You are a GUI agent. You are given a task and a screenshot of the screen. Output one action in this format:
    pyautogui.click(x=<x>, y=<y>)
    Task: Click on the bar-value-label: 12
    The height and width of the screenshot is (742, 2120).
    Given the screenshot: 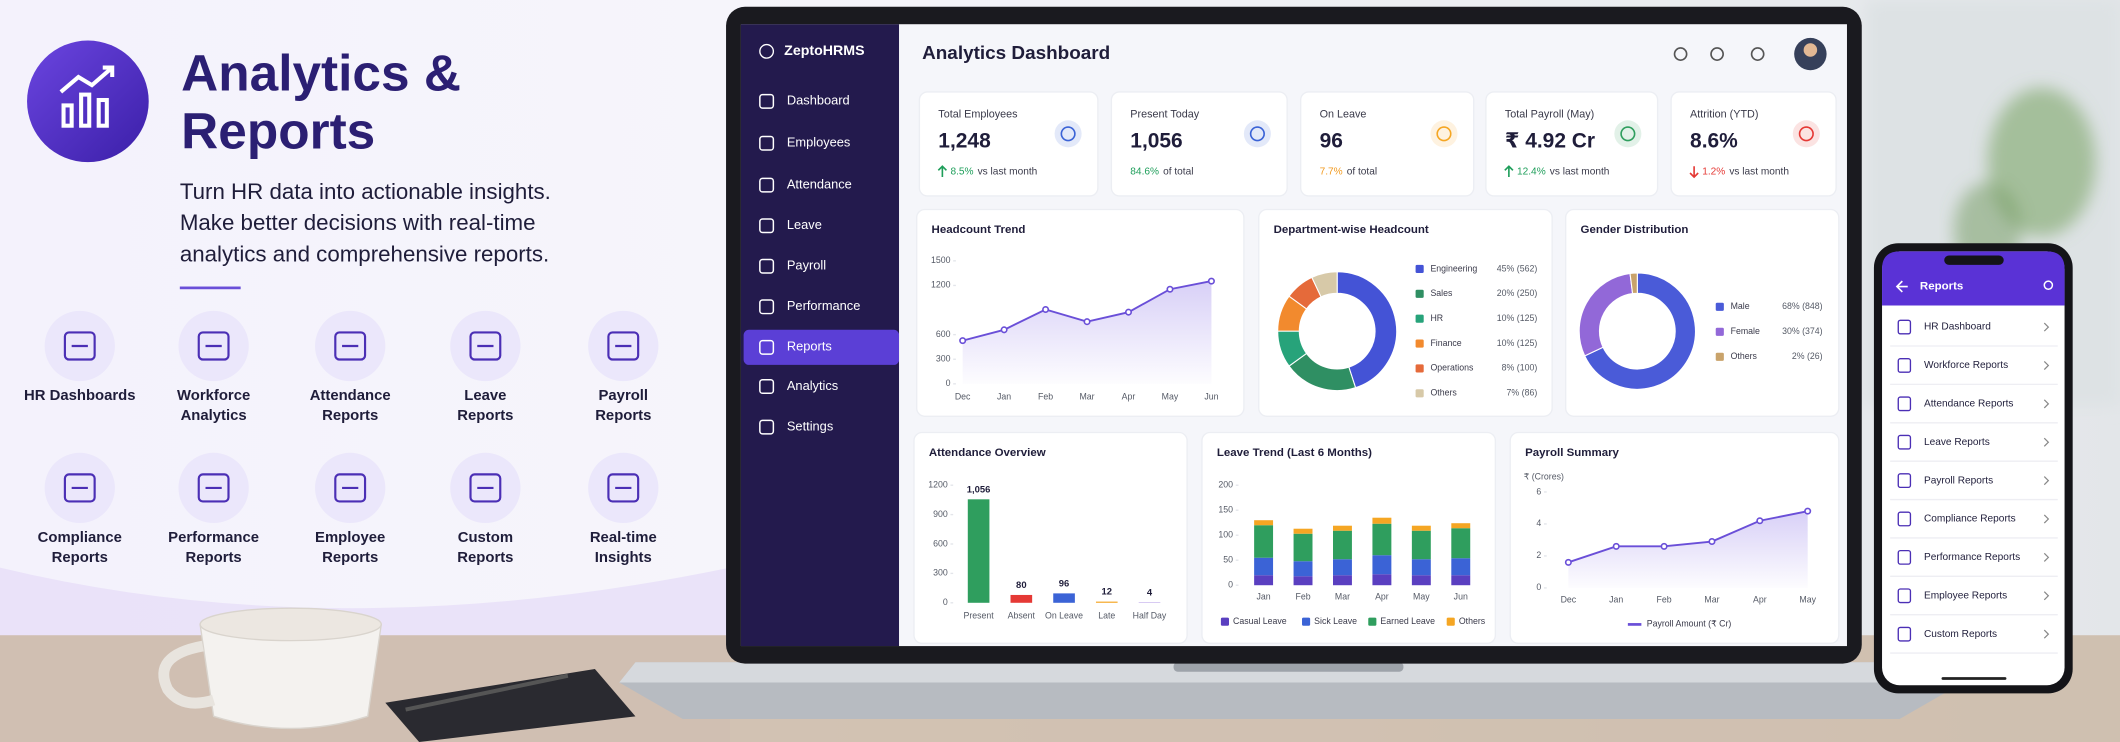 What is the action you would take?
    pyautogui.click(x=1107, y=592)
    